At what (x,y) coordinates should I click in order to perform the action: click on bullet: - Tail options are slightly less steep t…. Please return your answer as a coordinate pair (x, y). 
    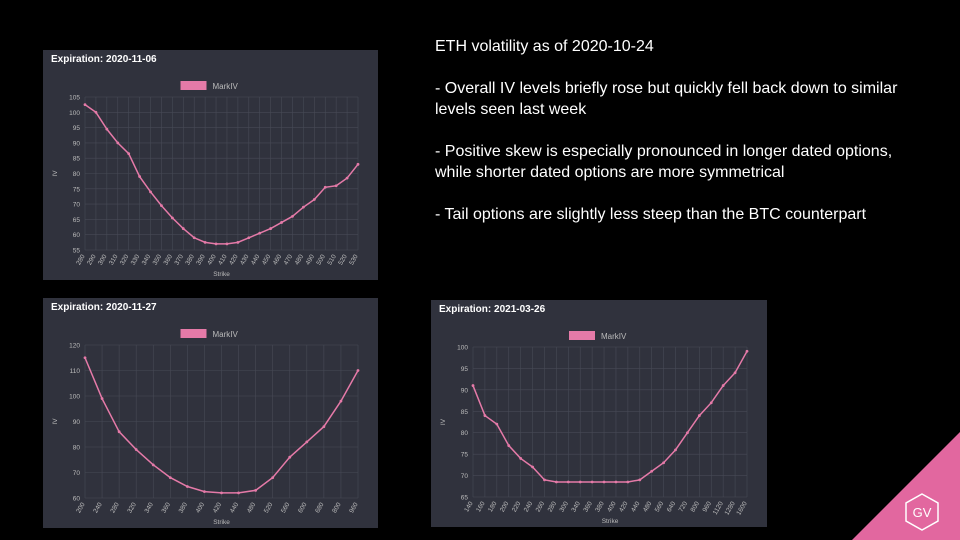
    Looking at the image, I should click on (651, 214).